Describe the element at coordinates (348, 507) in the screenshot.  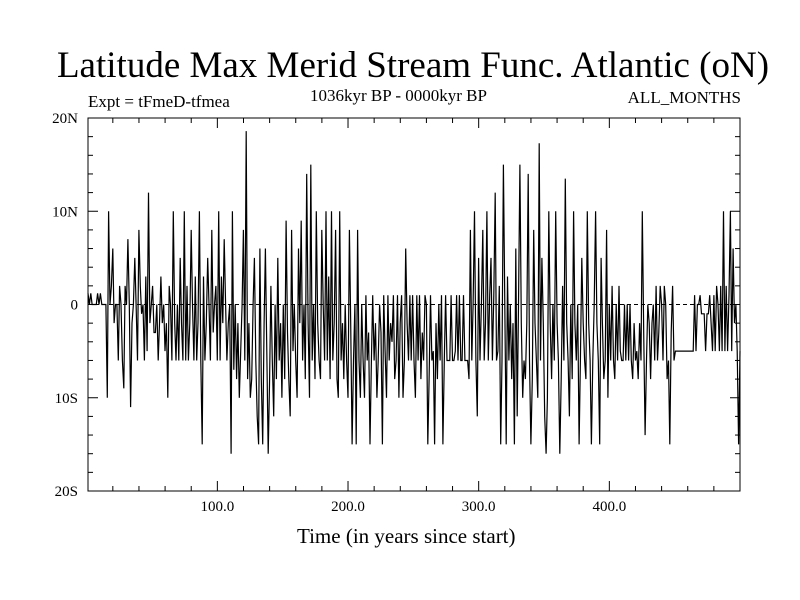
I see `x-tick-label: 200.0` at that location.